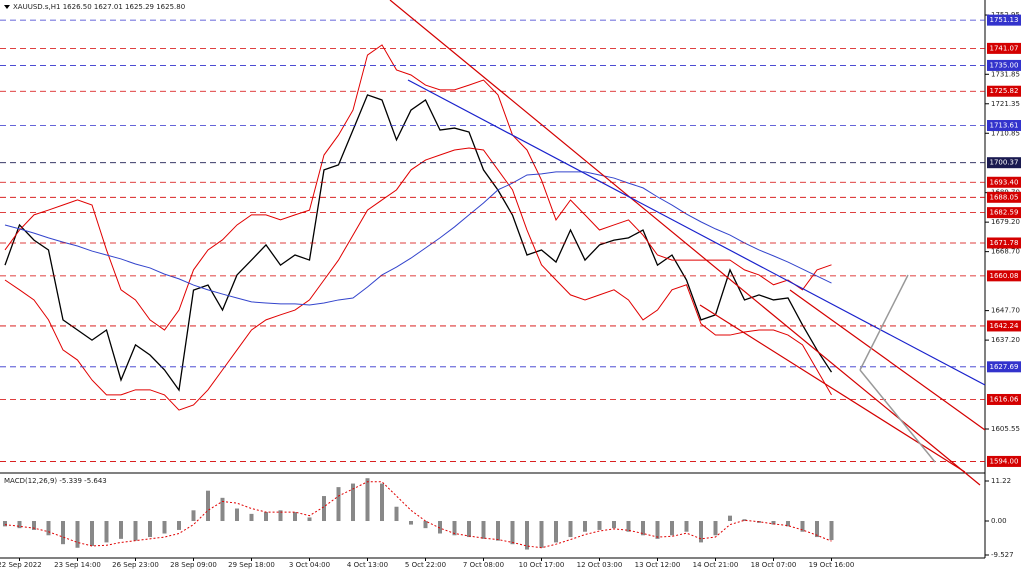 The image size is (1024, 573). I want to click on x-tick-label: 13 Oct 12:00, so click(658, 565).